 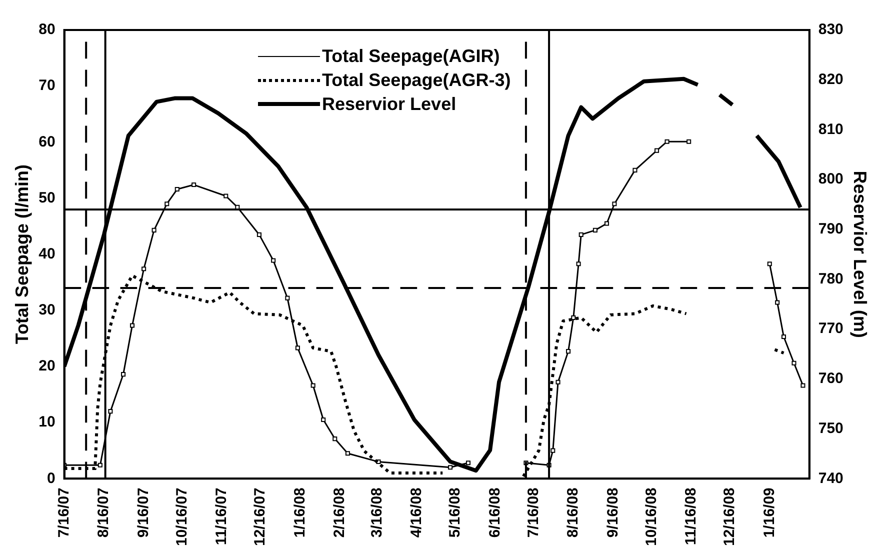 I want to click on x-tick-label: 6/16/08, so click(x=495, y=513).